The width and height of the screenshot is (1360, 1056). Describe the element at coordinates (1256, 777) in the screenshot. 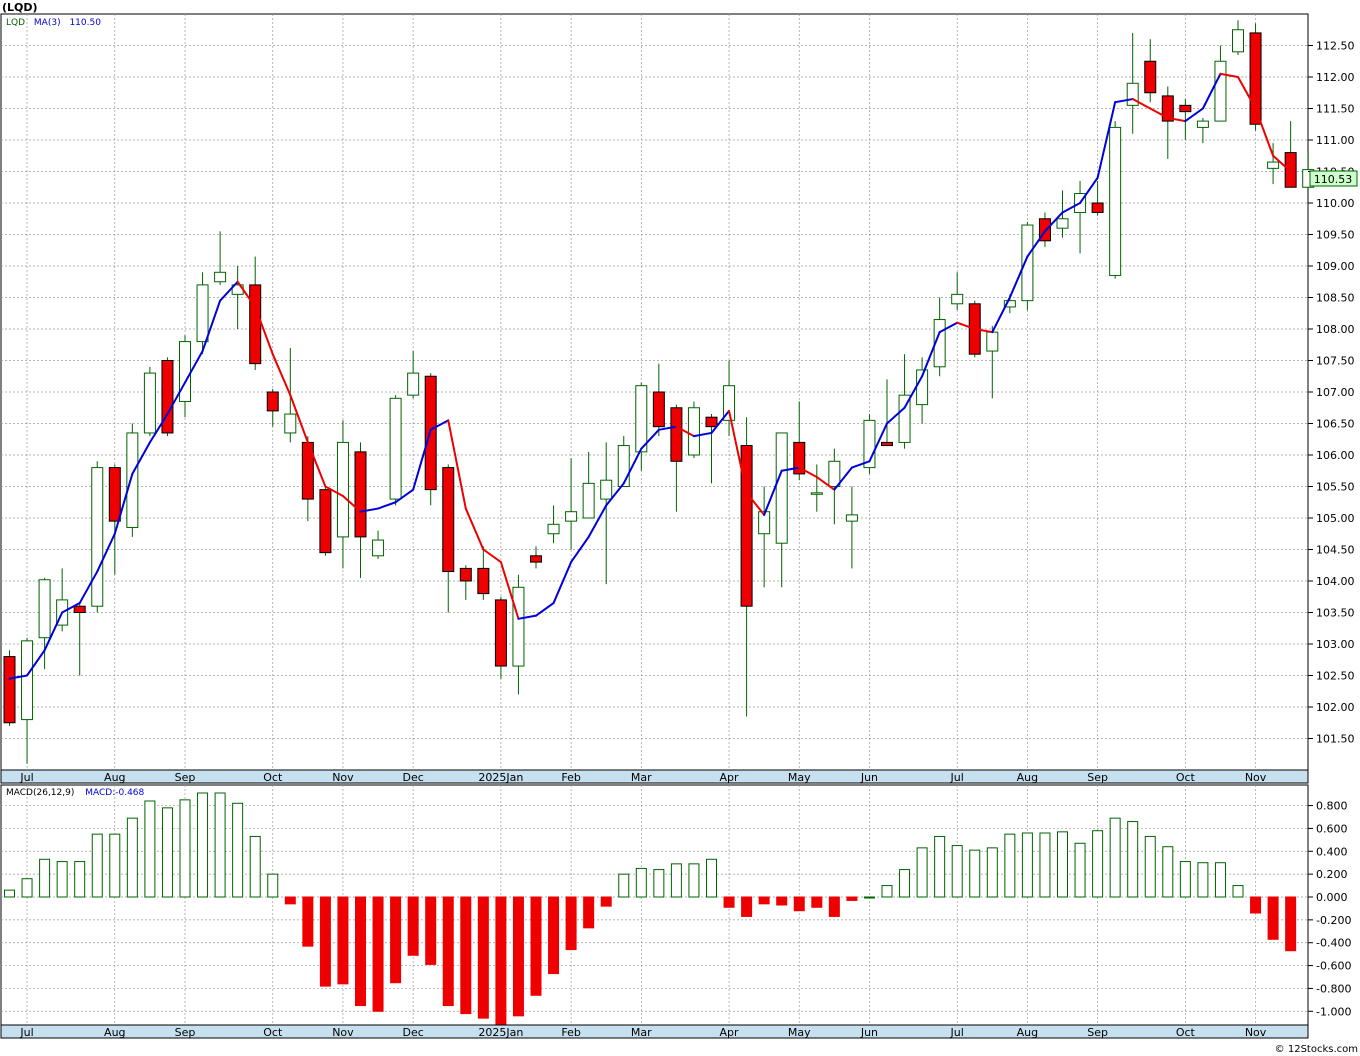

I see `price-x-tick-label: Nov` at that location.